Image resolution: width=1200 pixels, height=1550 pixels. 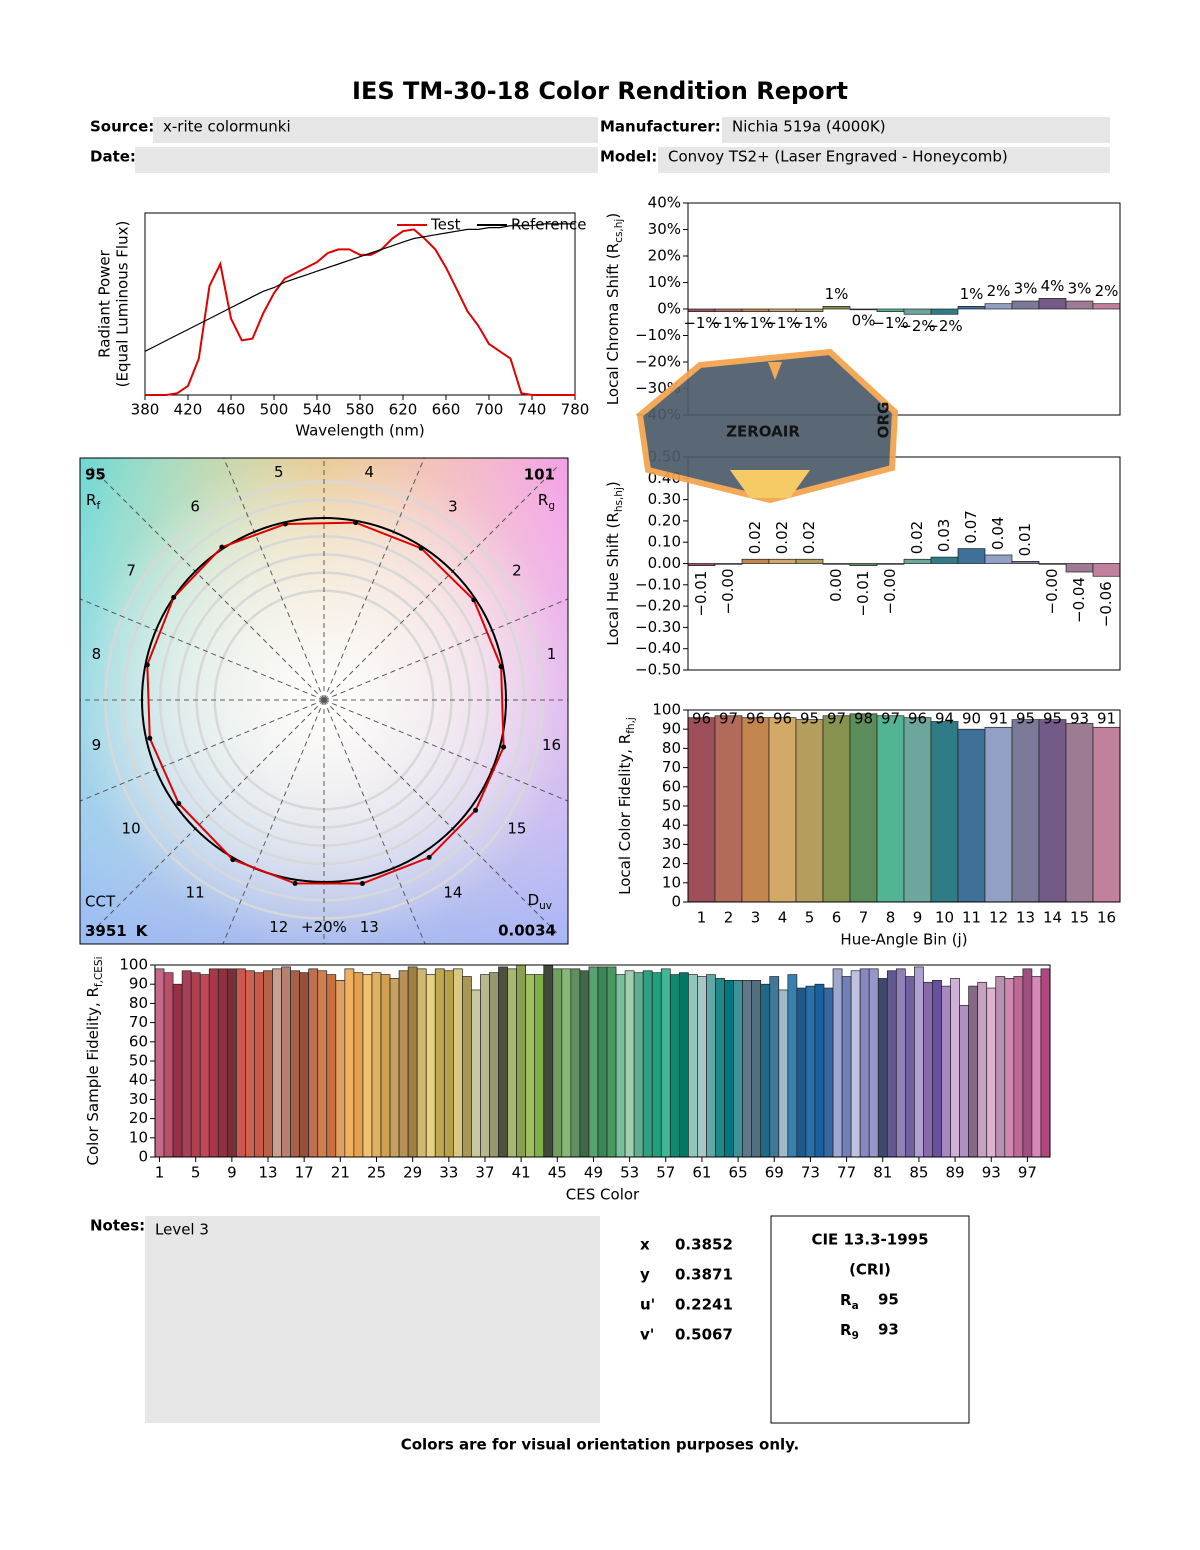 I want to click on bin-label: 4, so click(x=369, y=472).